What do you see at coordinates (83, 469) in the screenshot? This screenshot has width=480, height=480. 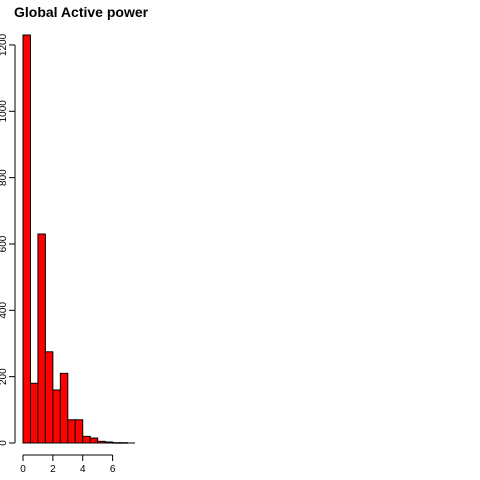 I see `x-tick-label: 4` at bounding box center [83, 469].